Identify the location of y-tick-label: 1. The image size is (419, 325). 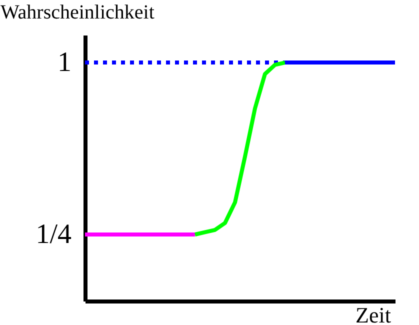
(65, 62).